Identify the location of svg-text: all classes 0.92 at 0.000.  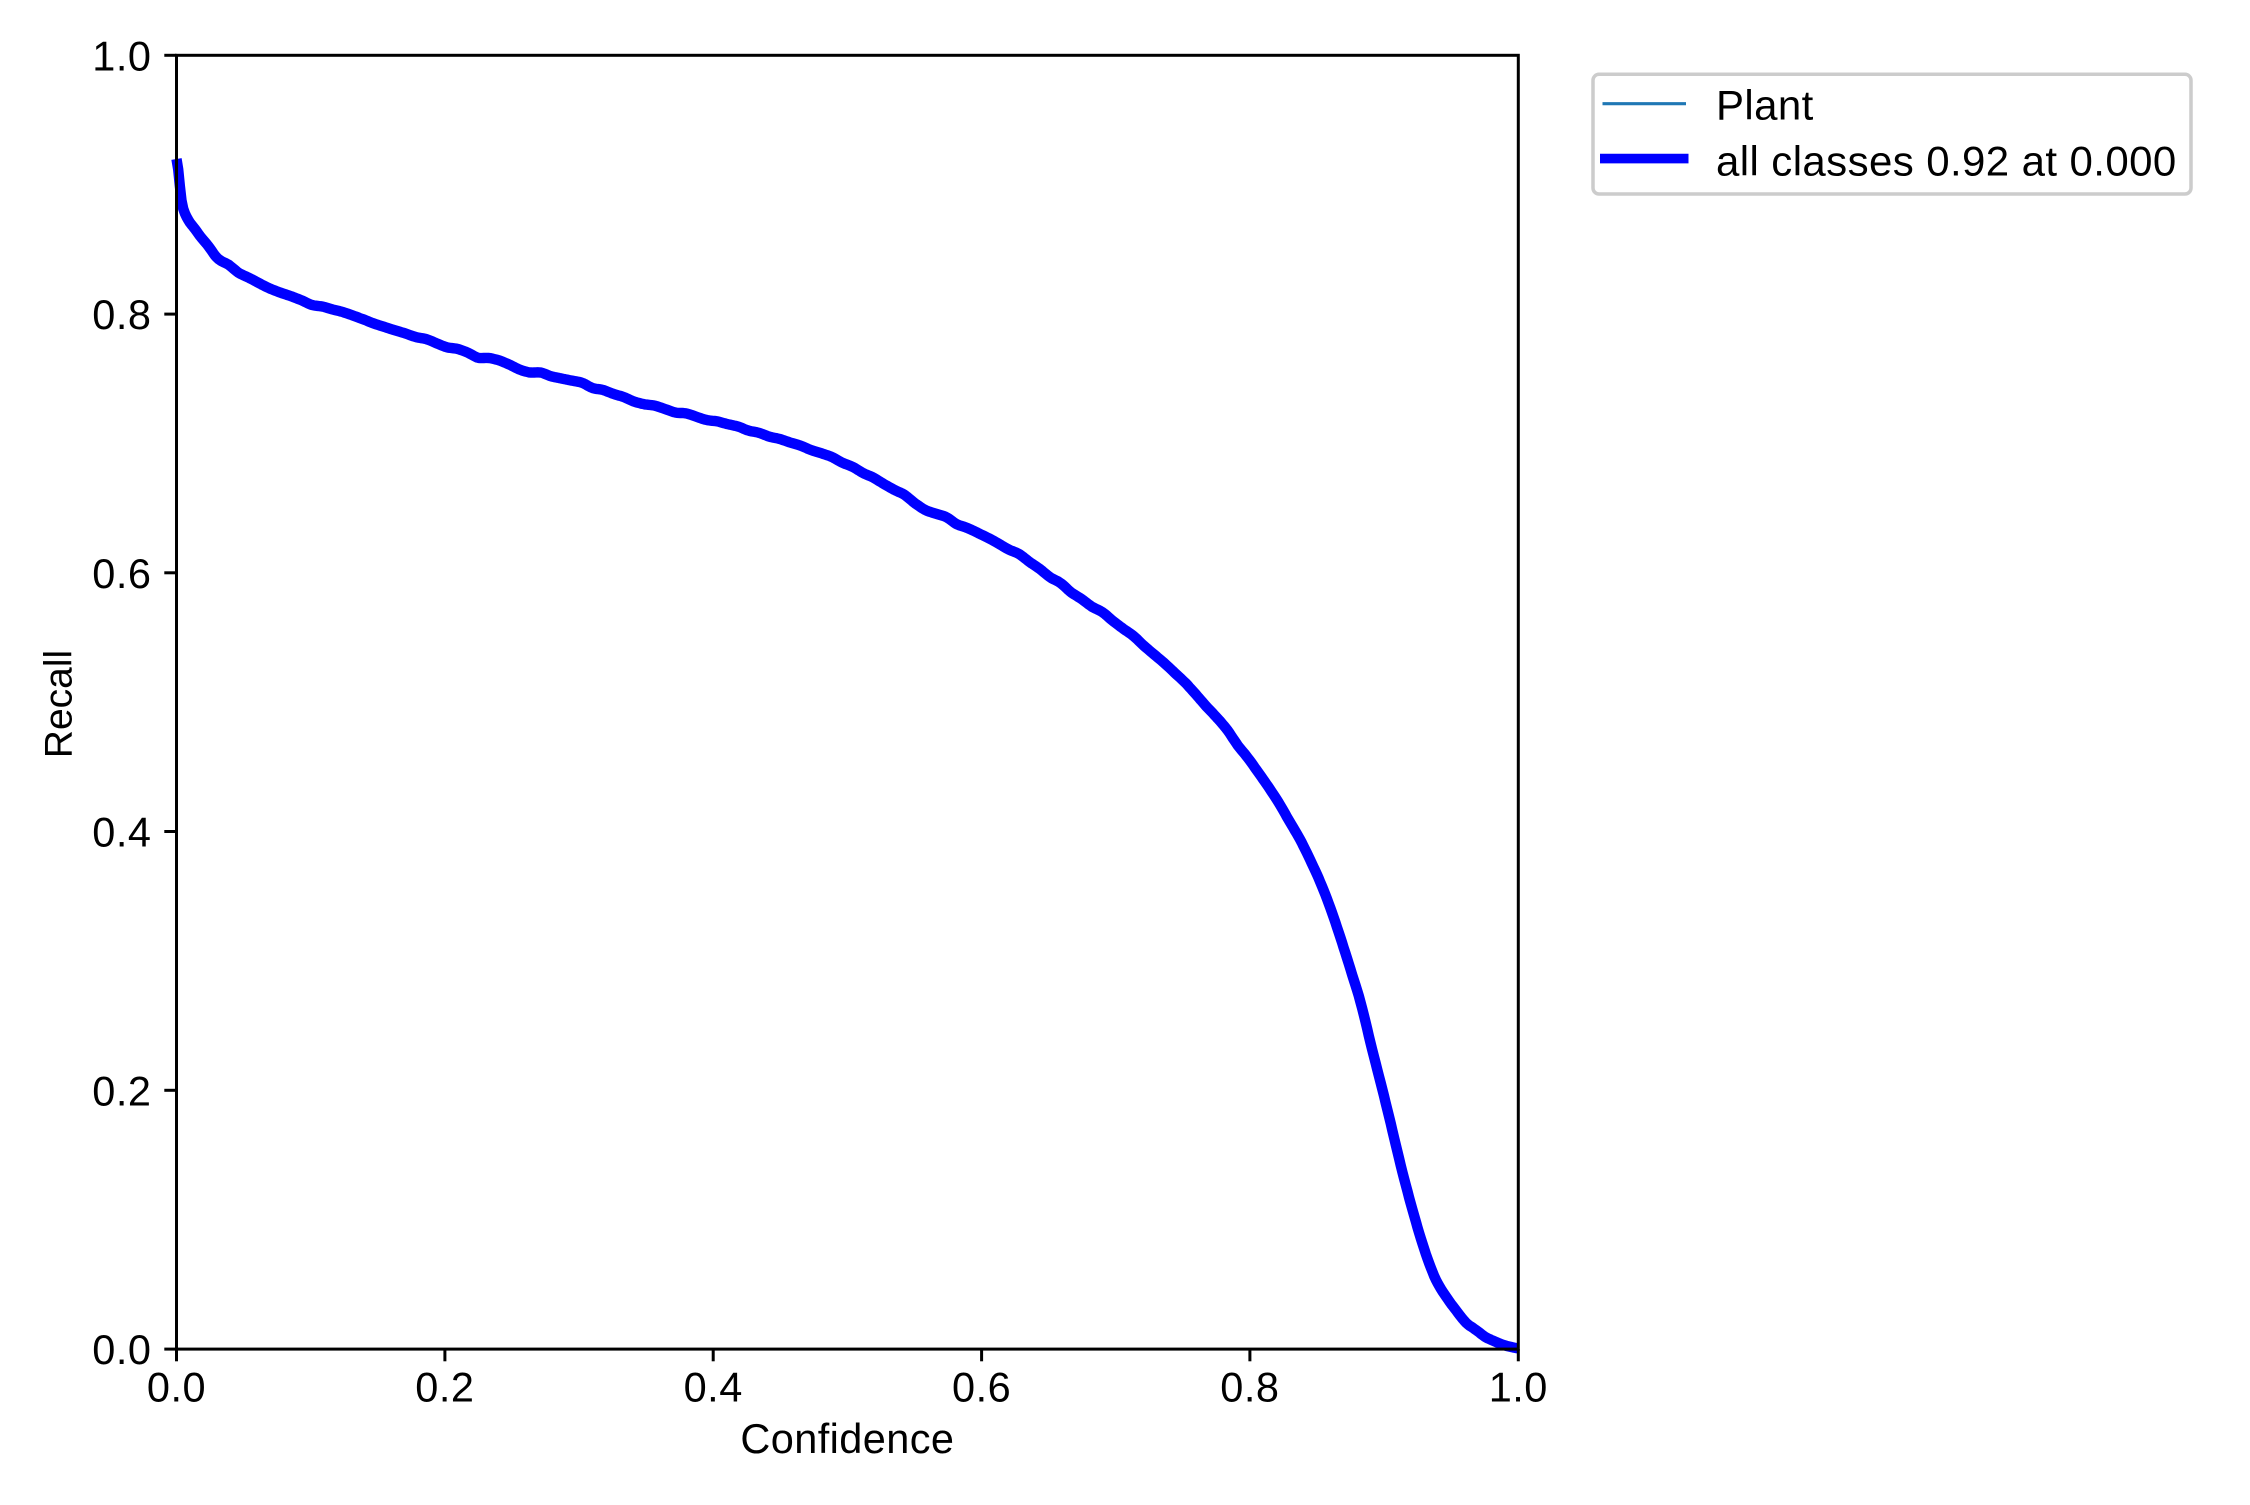
(1946, 160).